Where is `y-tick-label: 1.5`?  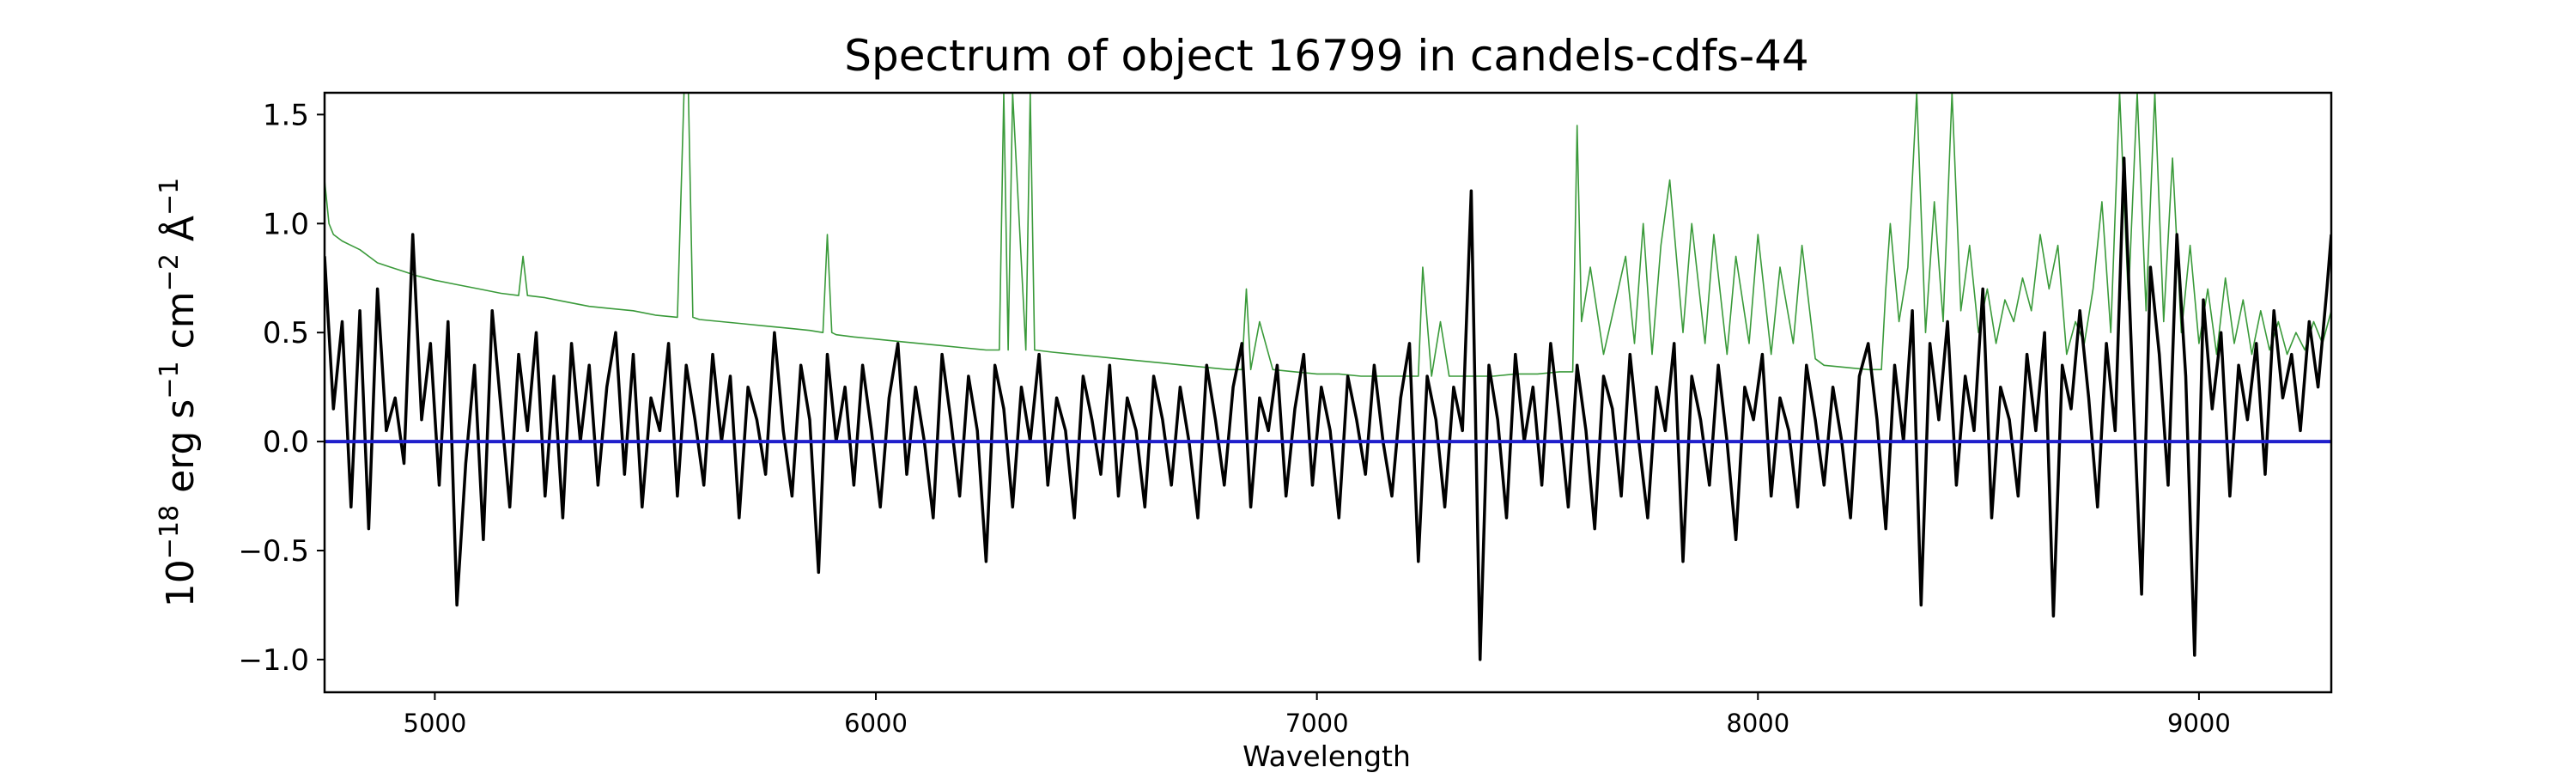
y-tick-label: 1.5 is located at coordinates (286, 115).